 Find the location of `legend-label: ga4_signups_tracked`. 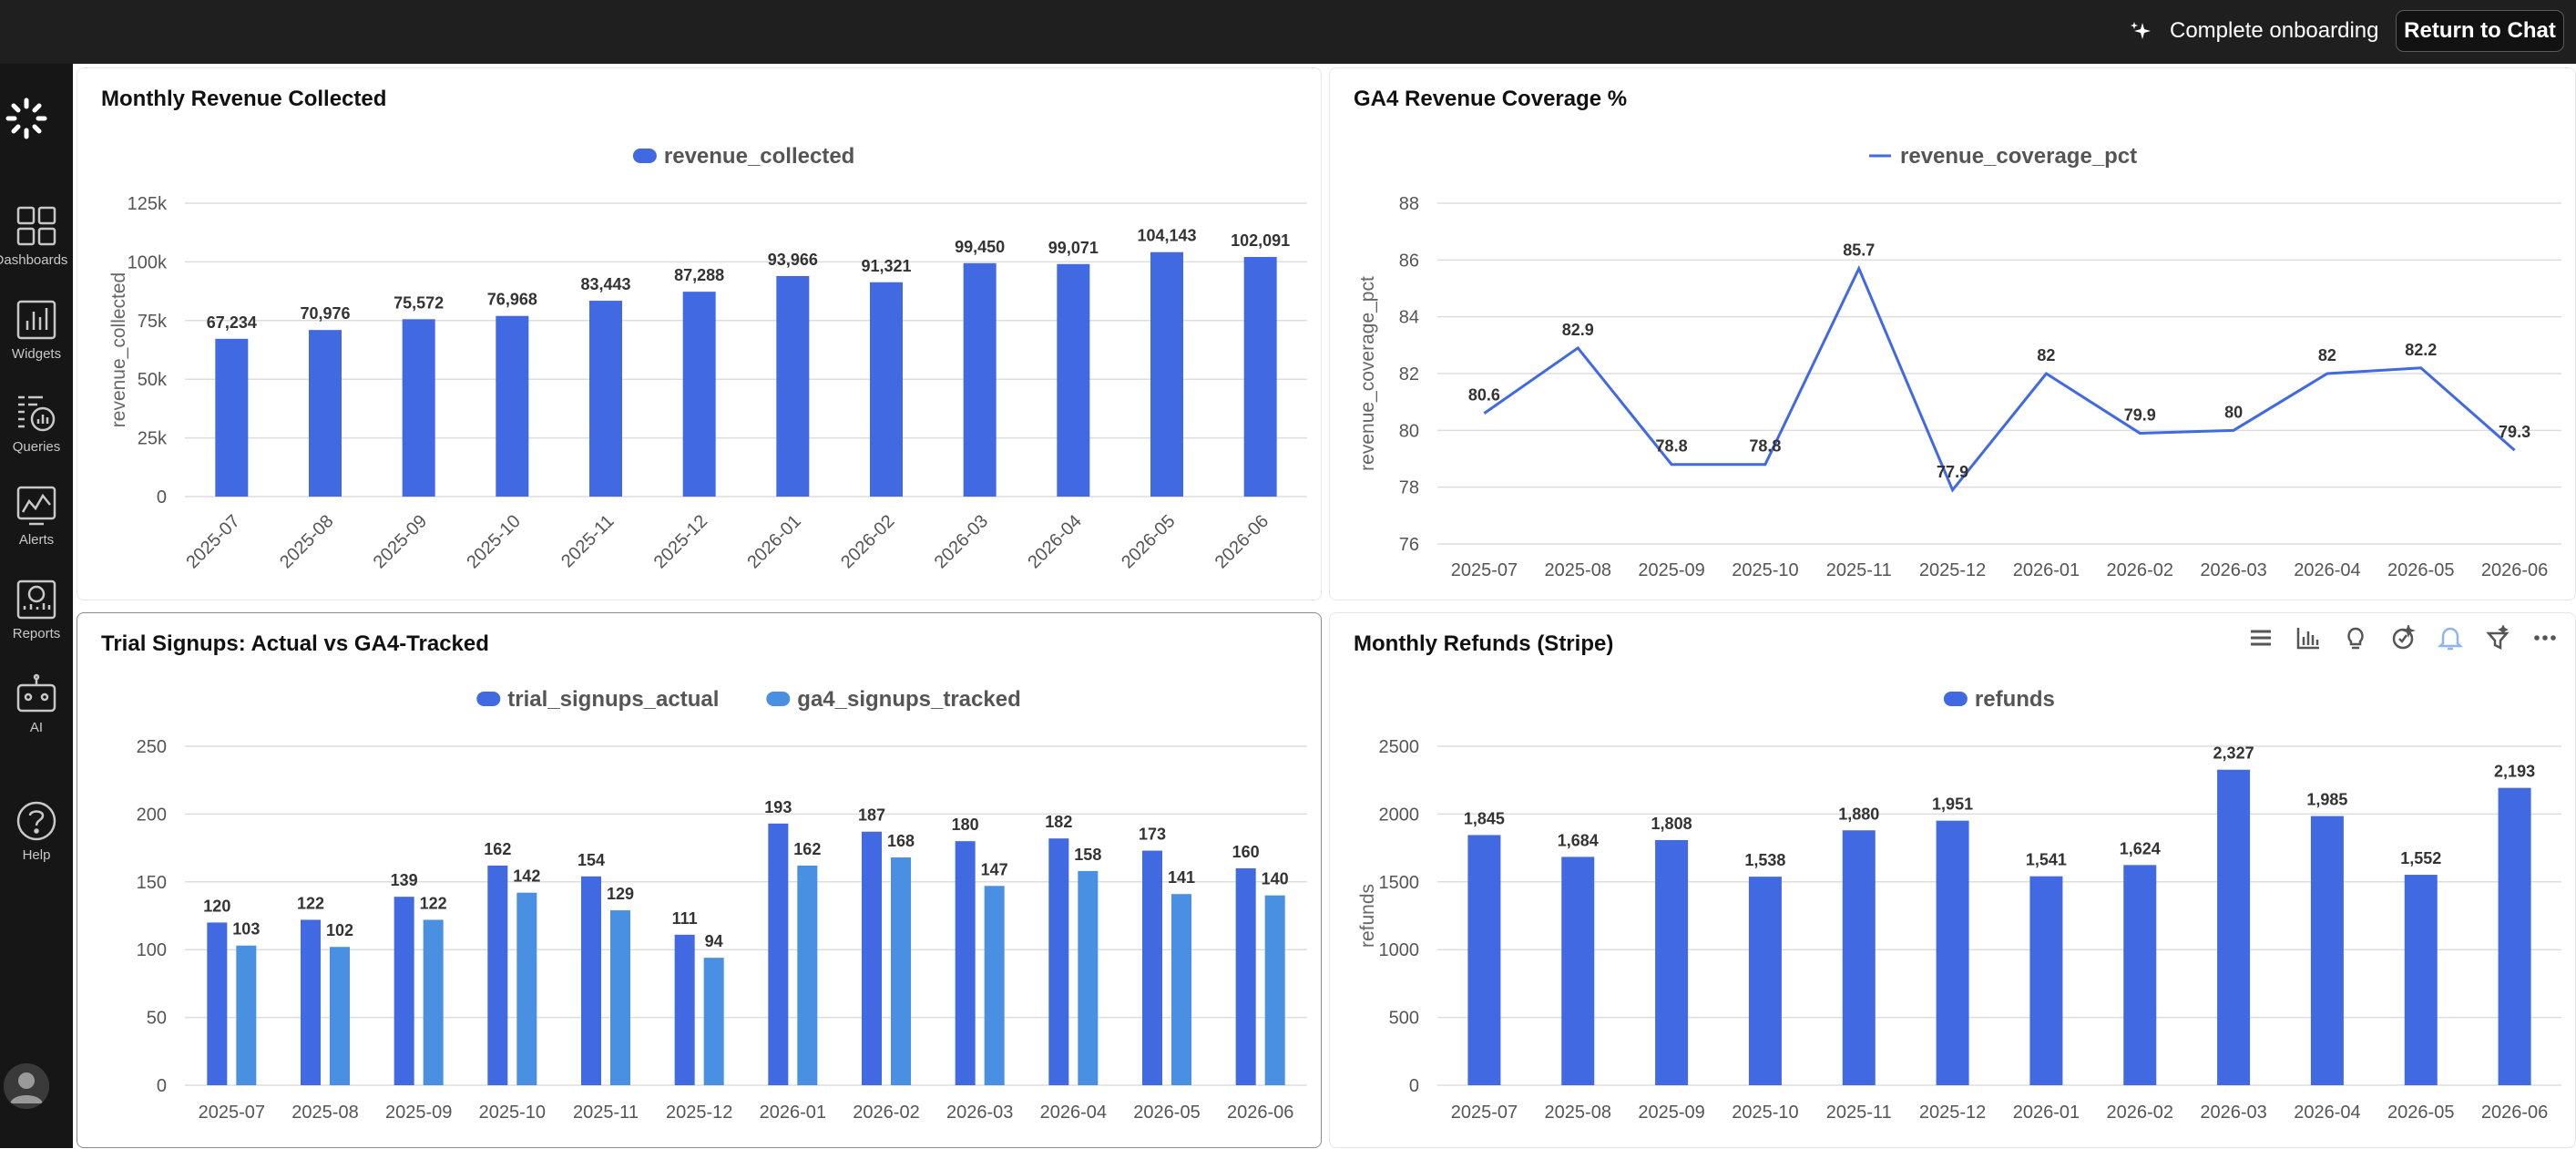

legend-label: ga4_signups_tracked is located at coordinates (908, 699).